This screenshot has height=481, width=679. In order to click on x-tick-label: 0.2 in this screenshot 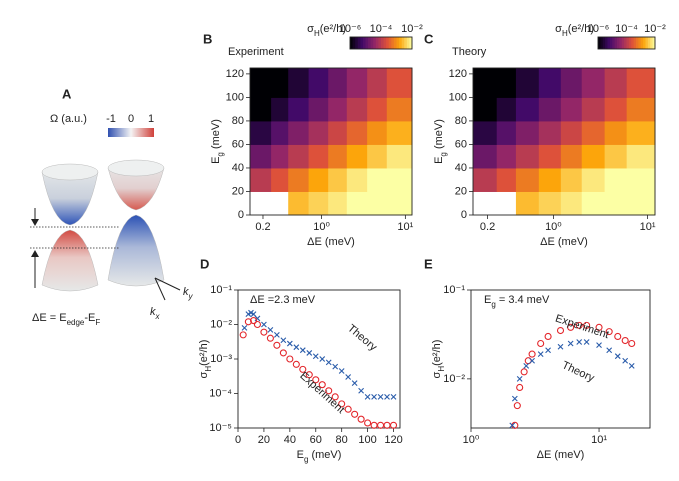, I will do `click(262, 227)`.